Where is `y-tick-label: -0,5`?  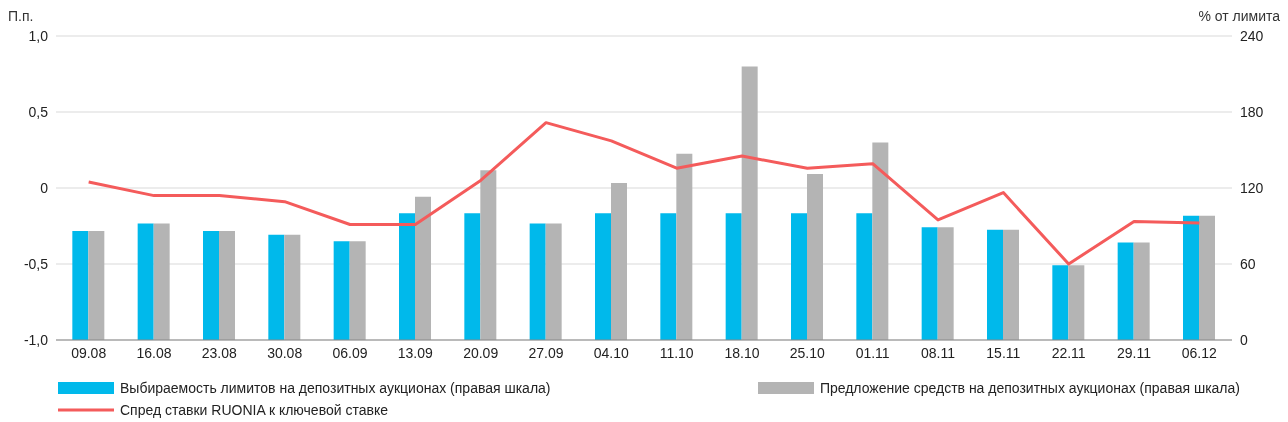 y-tick-label: -0,5 is located at coordinates (36, 263).